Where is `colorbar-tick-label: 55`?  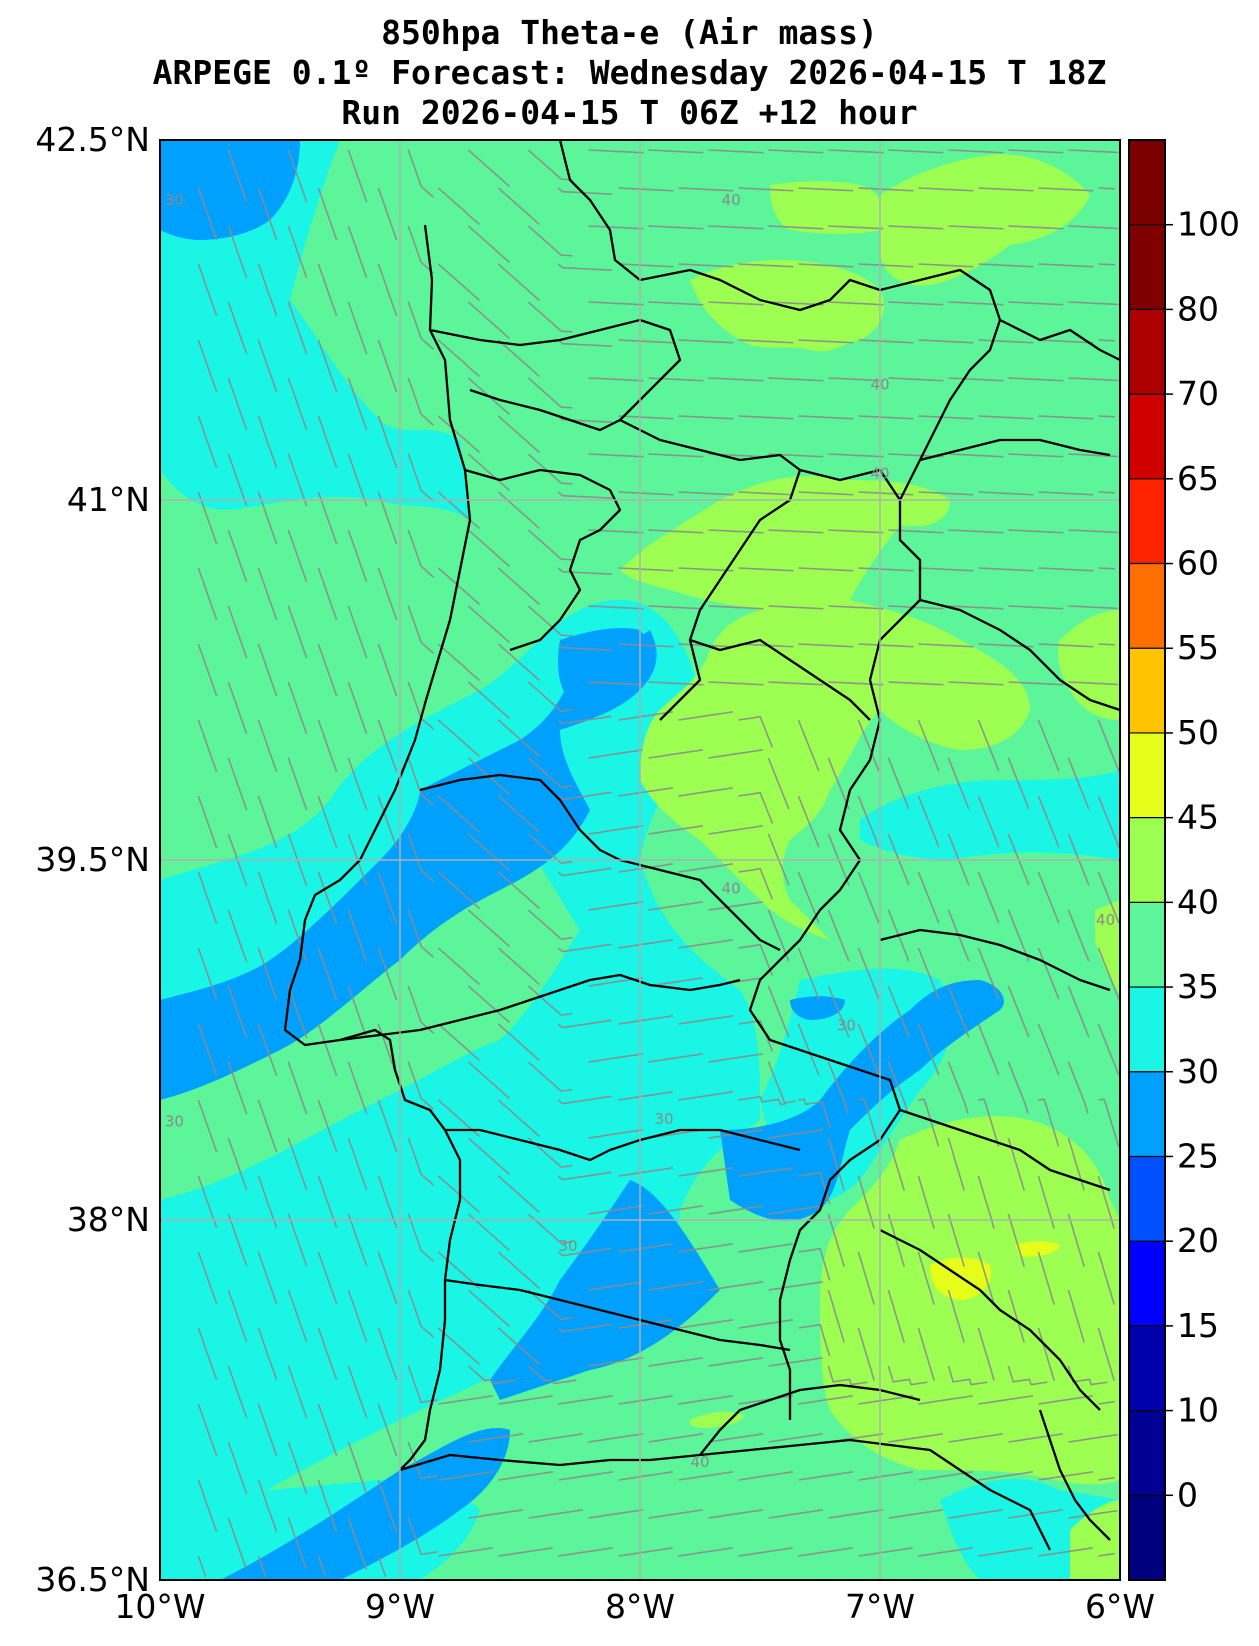 colorbar-tick-label: 55 is located at coordinates (1198, 647).